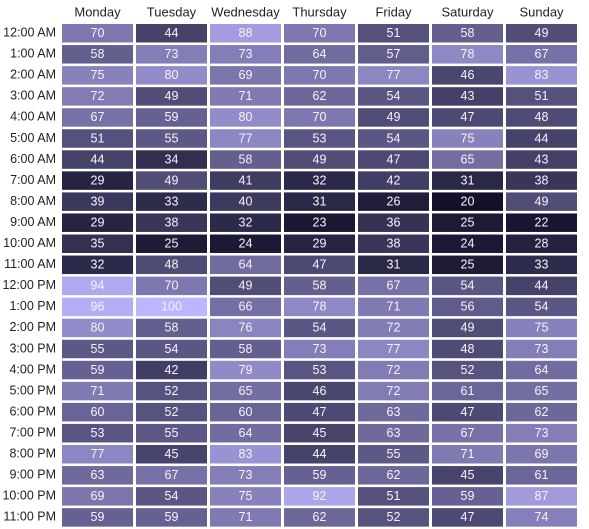 The height and width of the screenshot is (529, 589). Describe the element at coordinates (246, 307) in the screenshot. I see `cell-value-label: 66` at that location.